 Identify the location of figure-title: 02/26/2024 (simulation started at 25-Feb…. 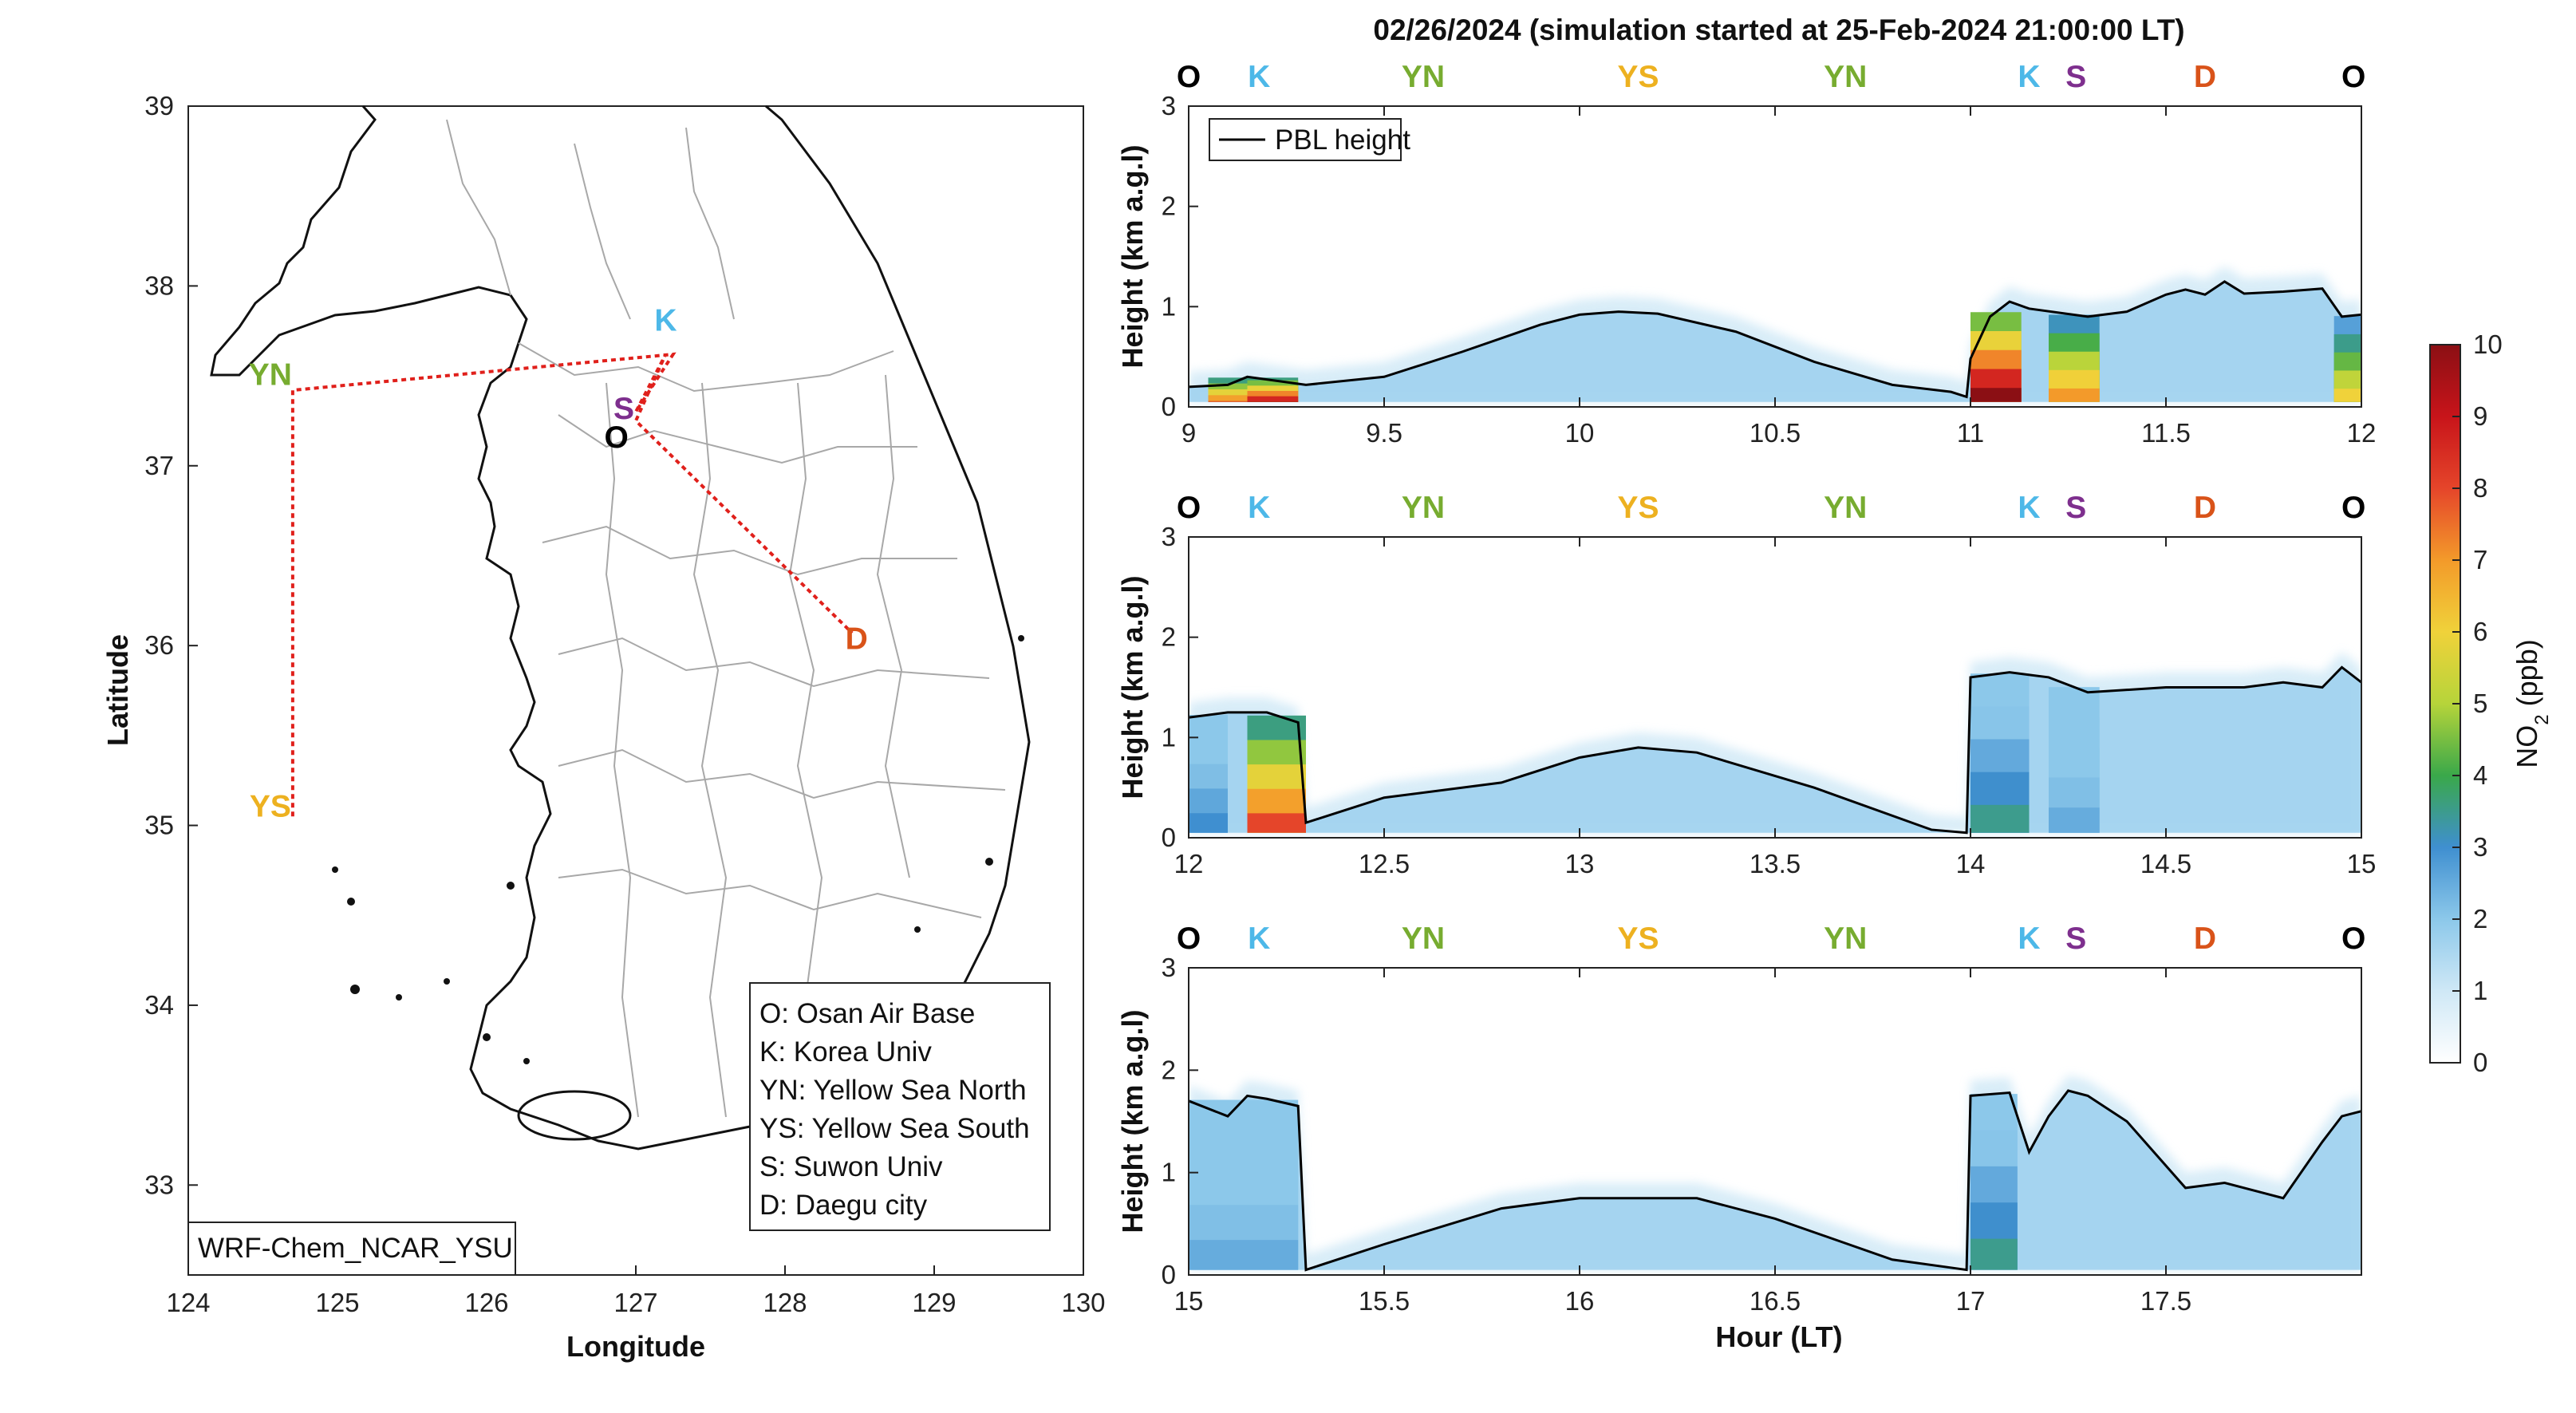
(1779, 30).